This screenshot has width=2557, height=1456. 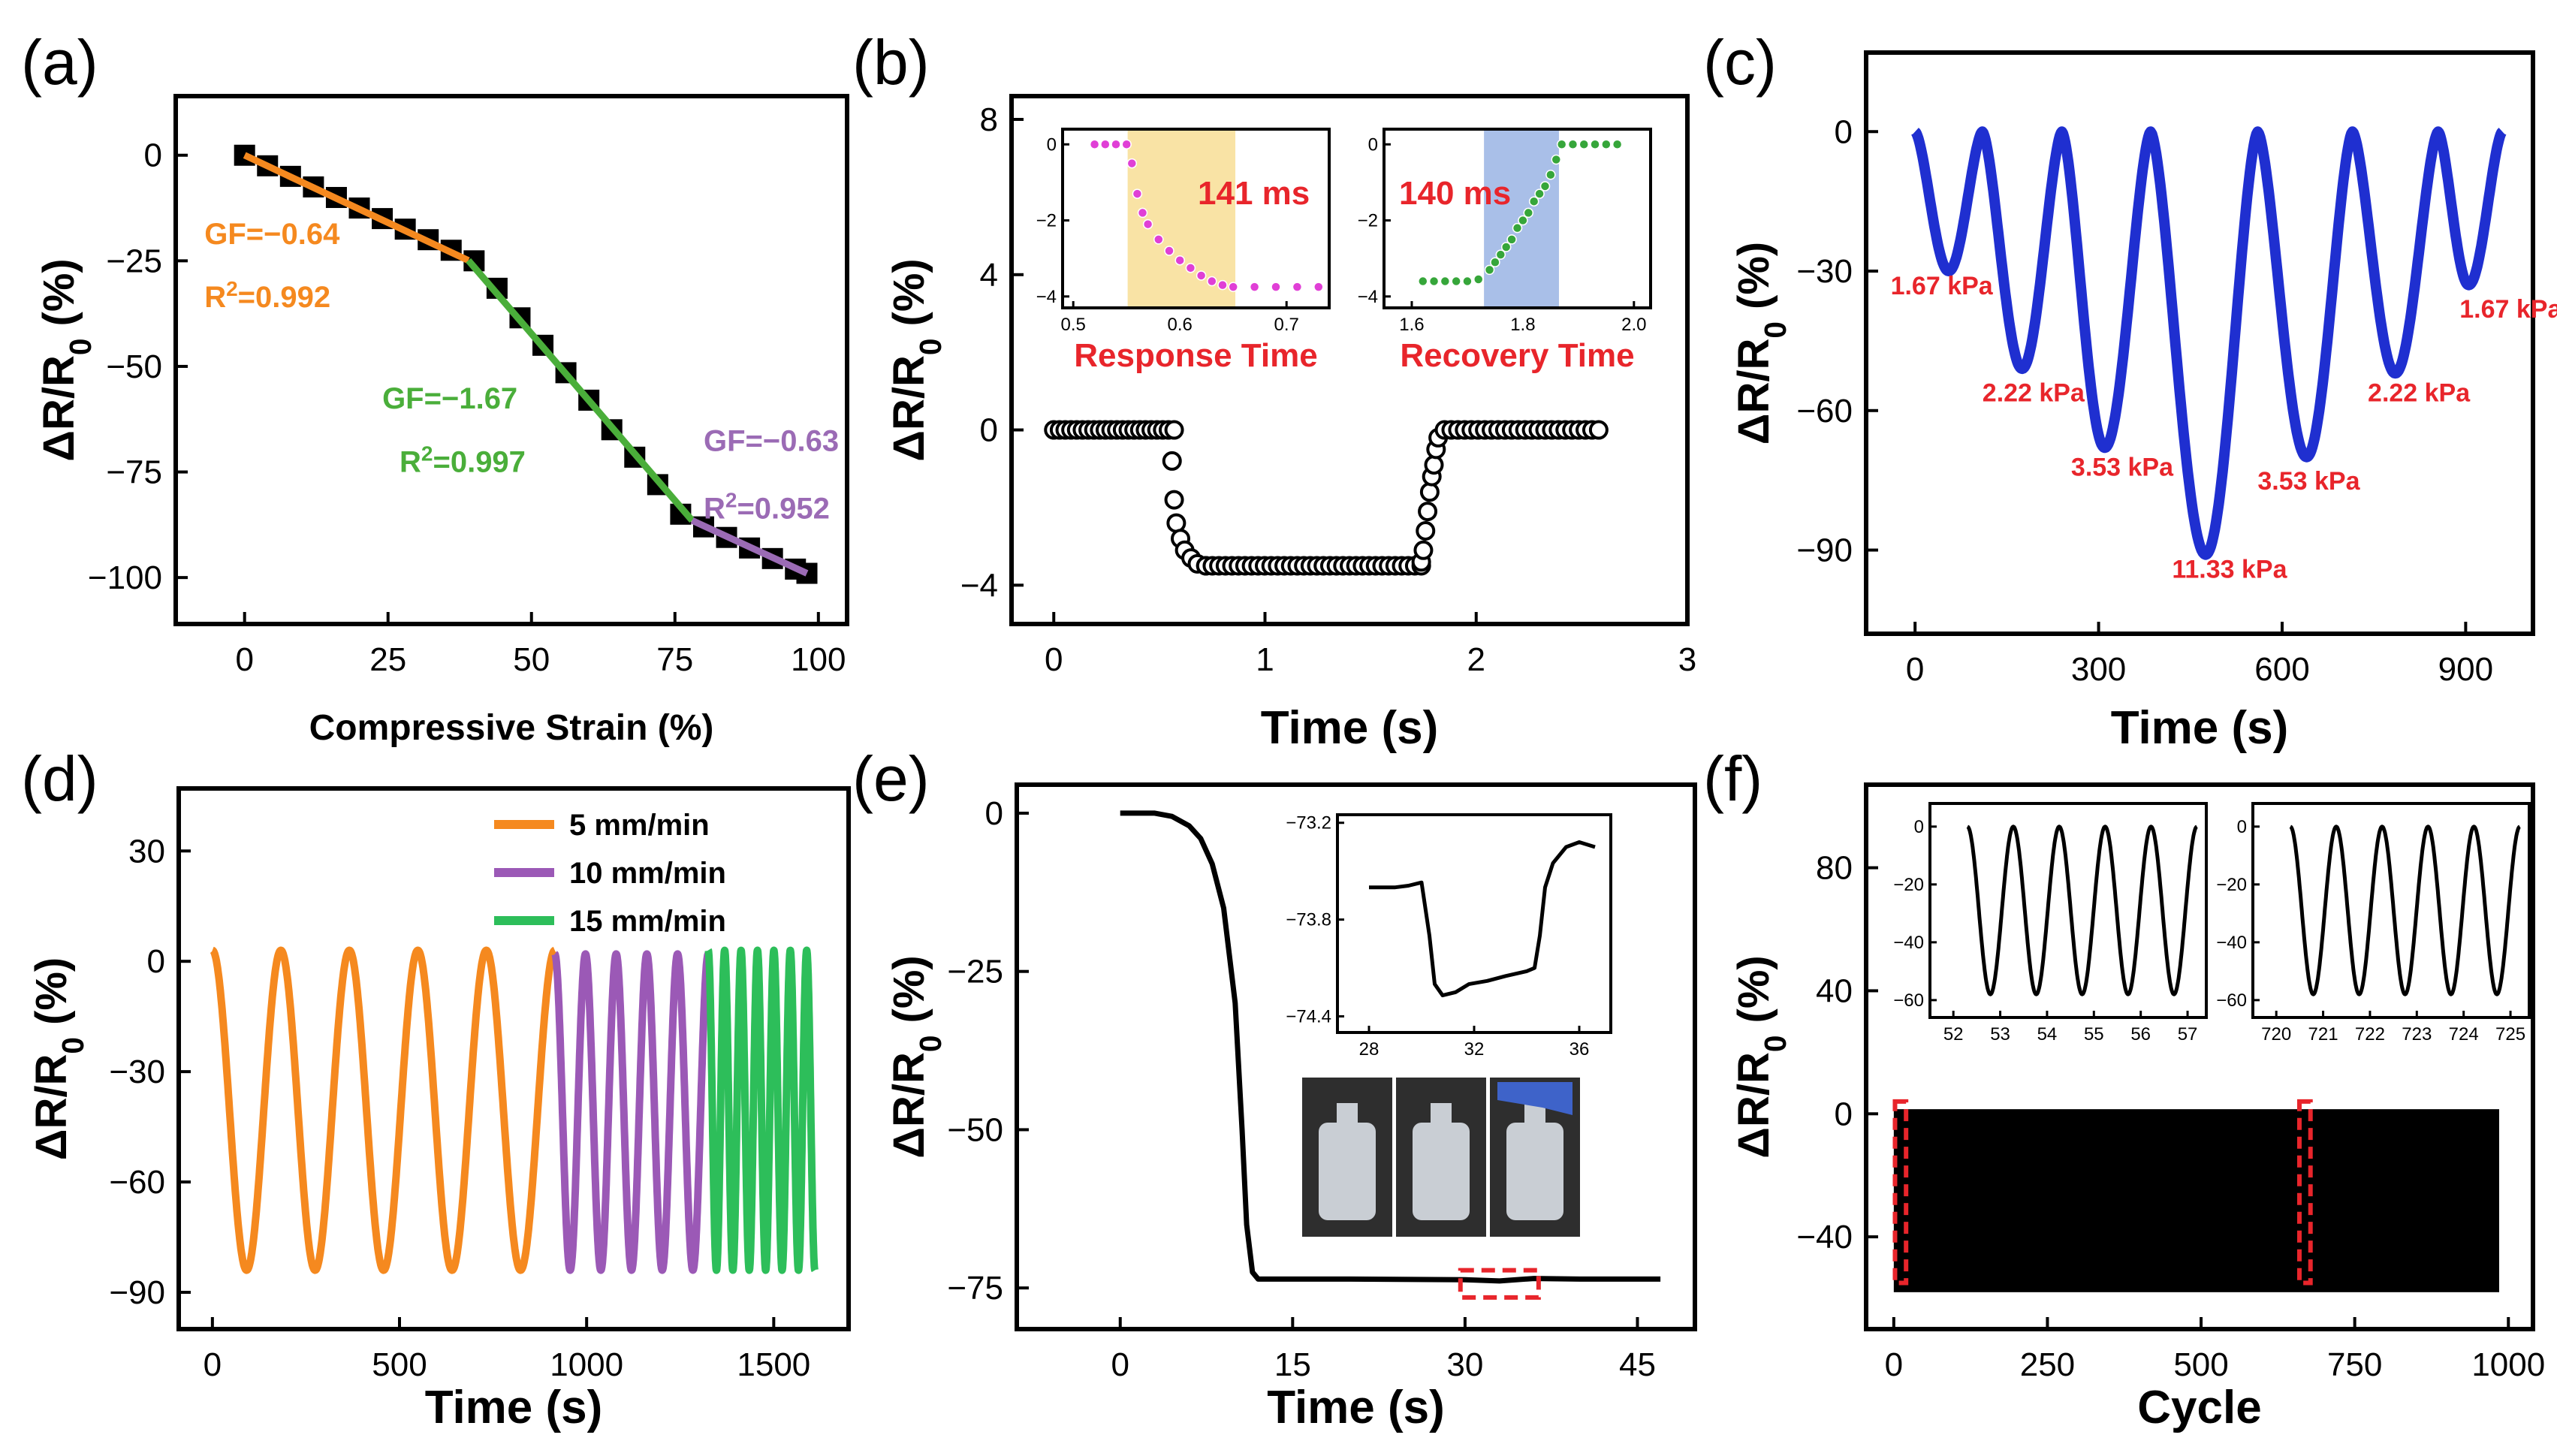 I want to click on inset-y-tick-label: −73.2, so click(x=1308, y=823).